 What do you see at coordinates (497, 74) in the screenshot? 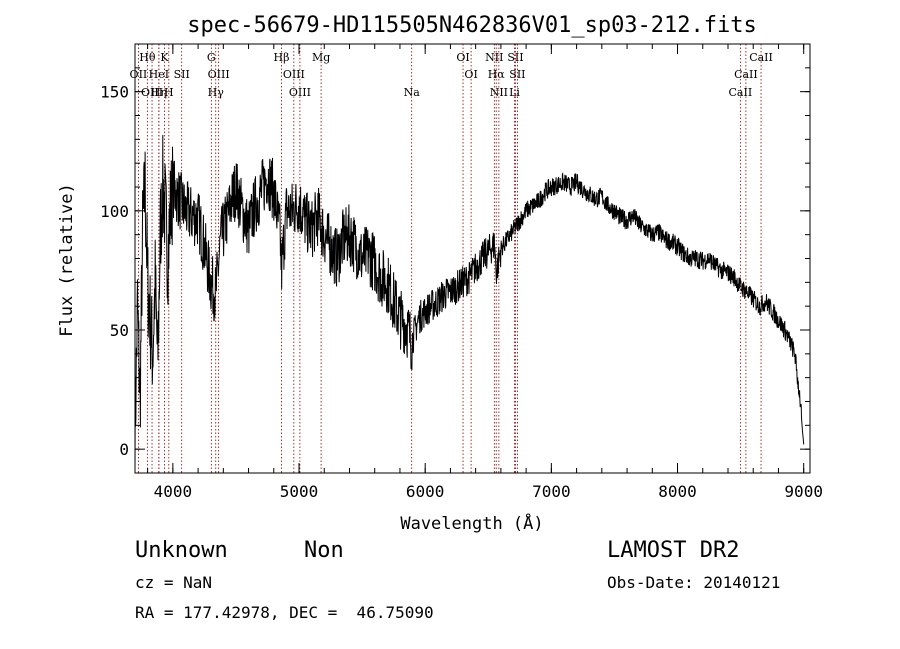
I see `spectral-line-label: Hα` at bounding box center [497, 74].